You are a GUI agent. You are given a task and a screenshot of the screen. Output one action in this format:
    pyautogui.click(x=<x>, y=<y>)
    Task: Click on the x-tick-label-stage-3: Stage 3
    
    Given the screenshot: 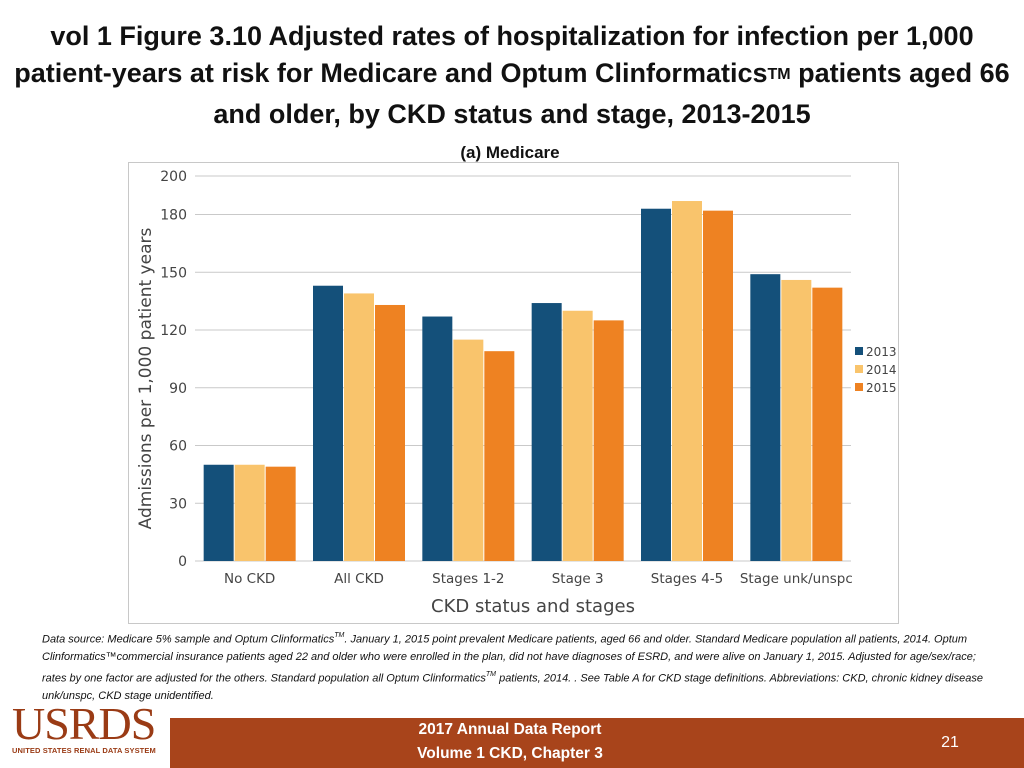 What is the action you would take?
    pyautogui.click(x=578, y=579)
    